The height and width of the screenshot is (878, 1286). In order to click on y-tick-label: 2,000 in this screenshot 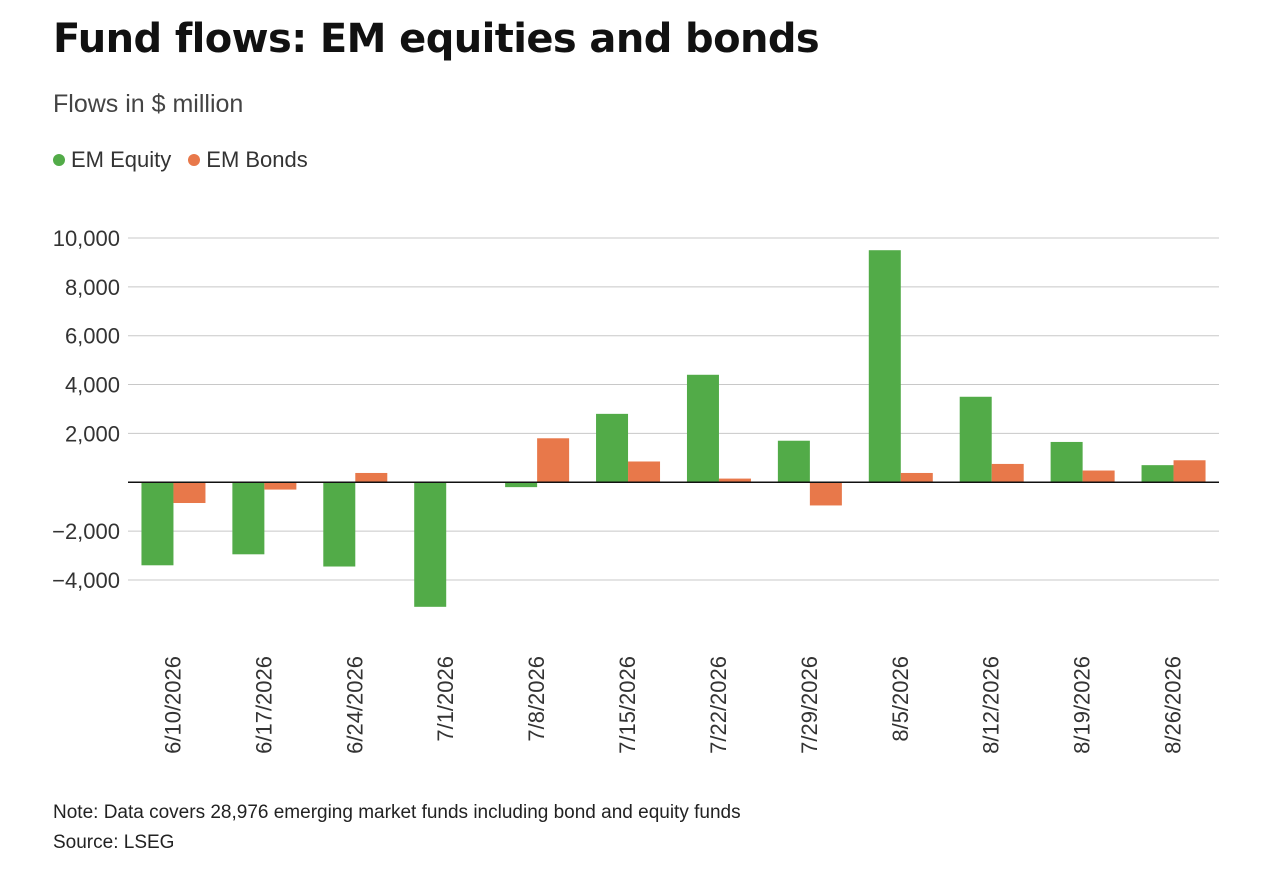, I will do `click(92, 433)`.